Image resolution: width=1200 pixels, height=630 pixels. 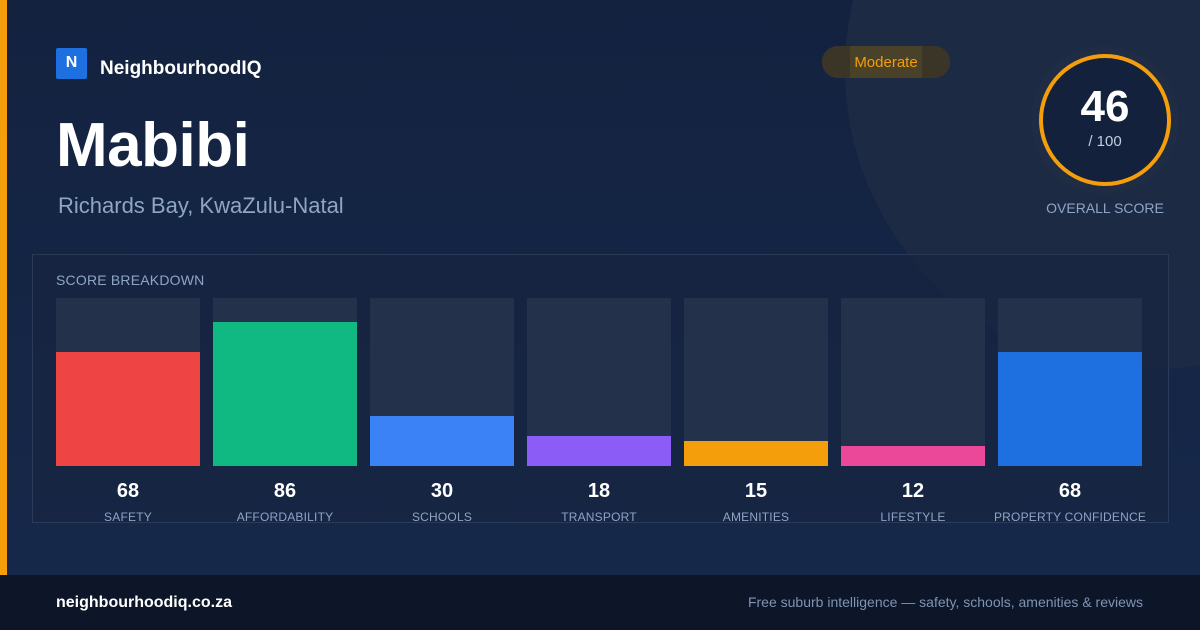 What do you see at coordinates (756, 491) in the screenshot?
I see `bar-value: 15` at bounding box center [756, 491].